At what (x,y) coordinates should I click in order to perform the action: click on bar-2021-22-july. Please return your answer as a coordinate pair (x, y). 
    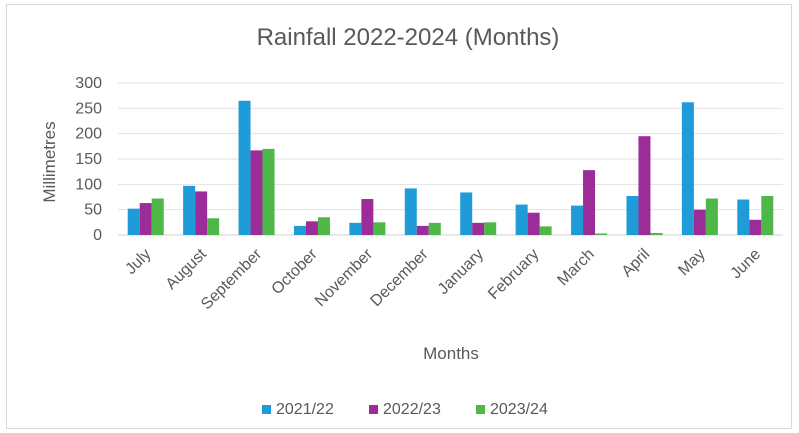
    Looking at the image, I should click on (133, 221).